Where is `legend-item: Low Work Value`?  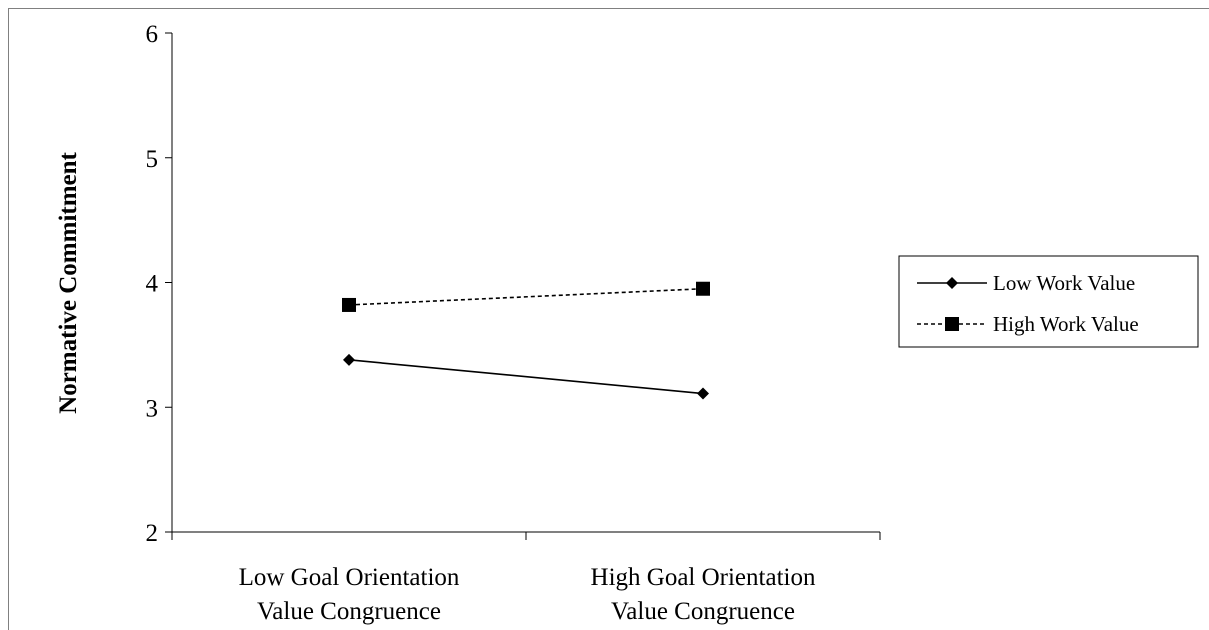
legend-item: Low Work Value is located at coordinates (1026, 283).